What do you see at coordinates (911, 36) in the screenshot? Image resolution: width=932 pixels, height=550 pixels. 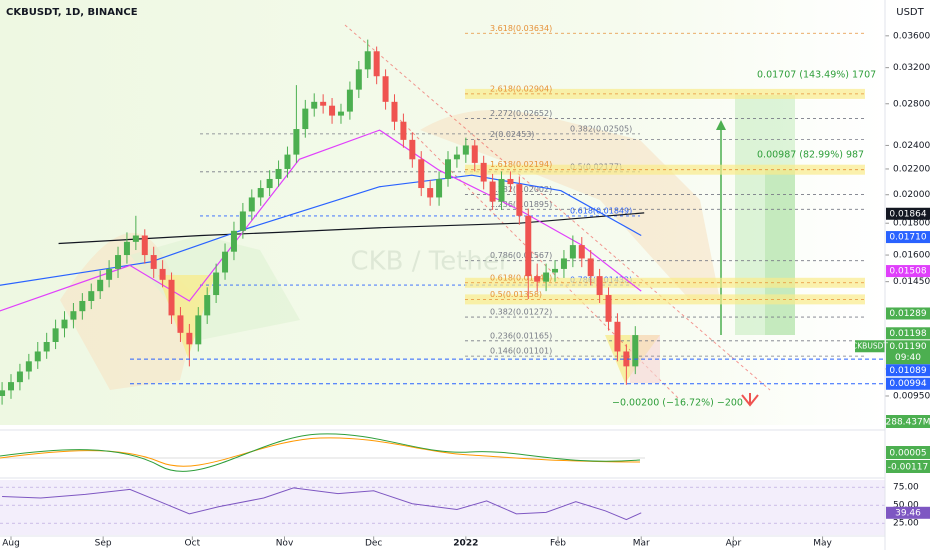 I see `y-tick-label: 0.03600` at bounding box center [911, 36].